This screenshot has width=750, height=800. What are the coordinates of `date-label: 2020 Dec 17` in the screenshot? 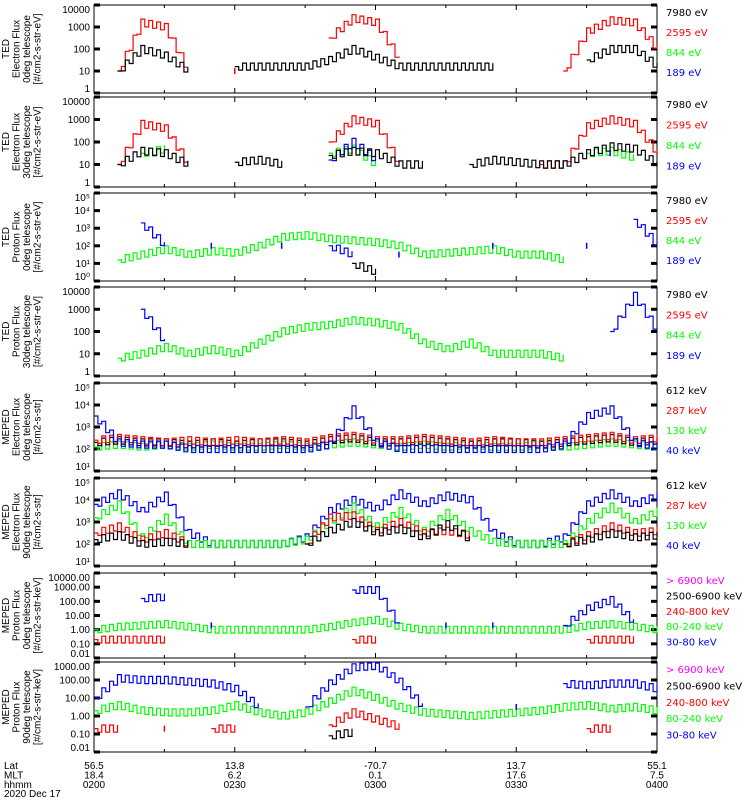 It's located at (32, 794).